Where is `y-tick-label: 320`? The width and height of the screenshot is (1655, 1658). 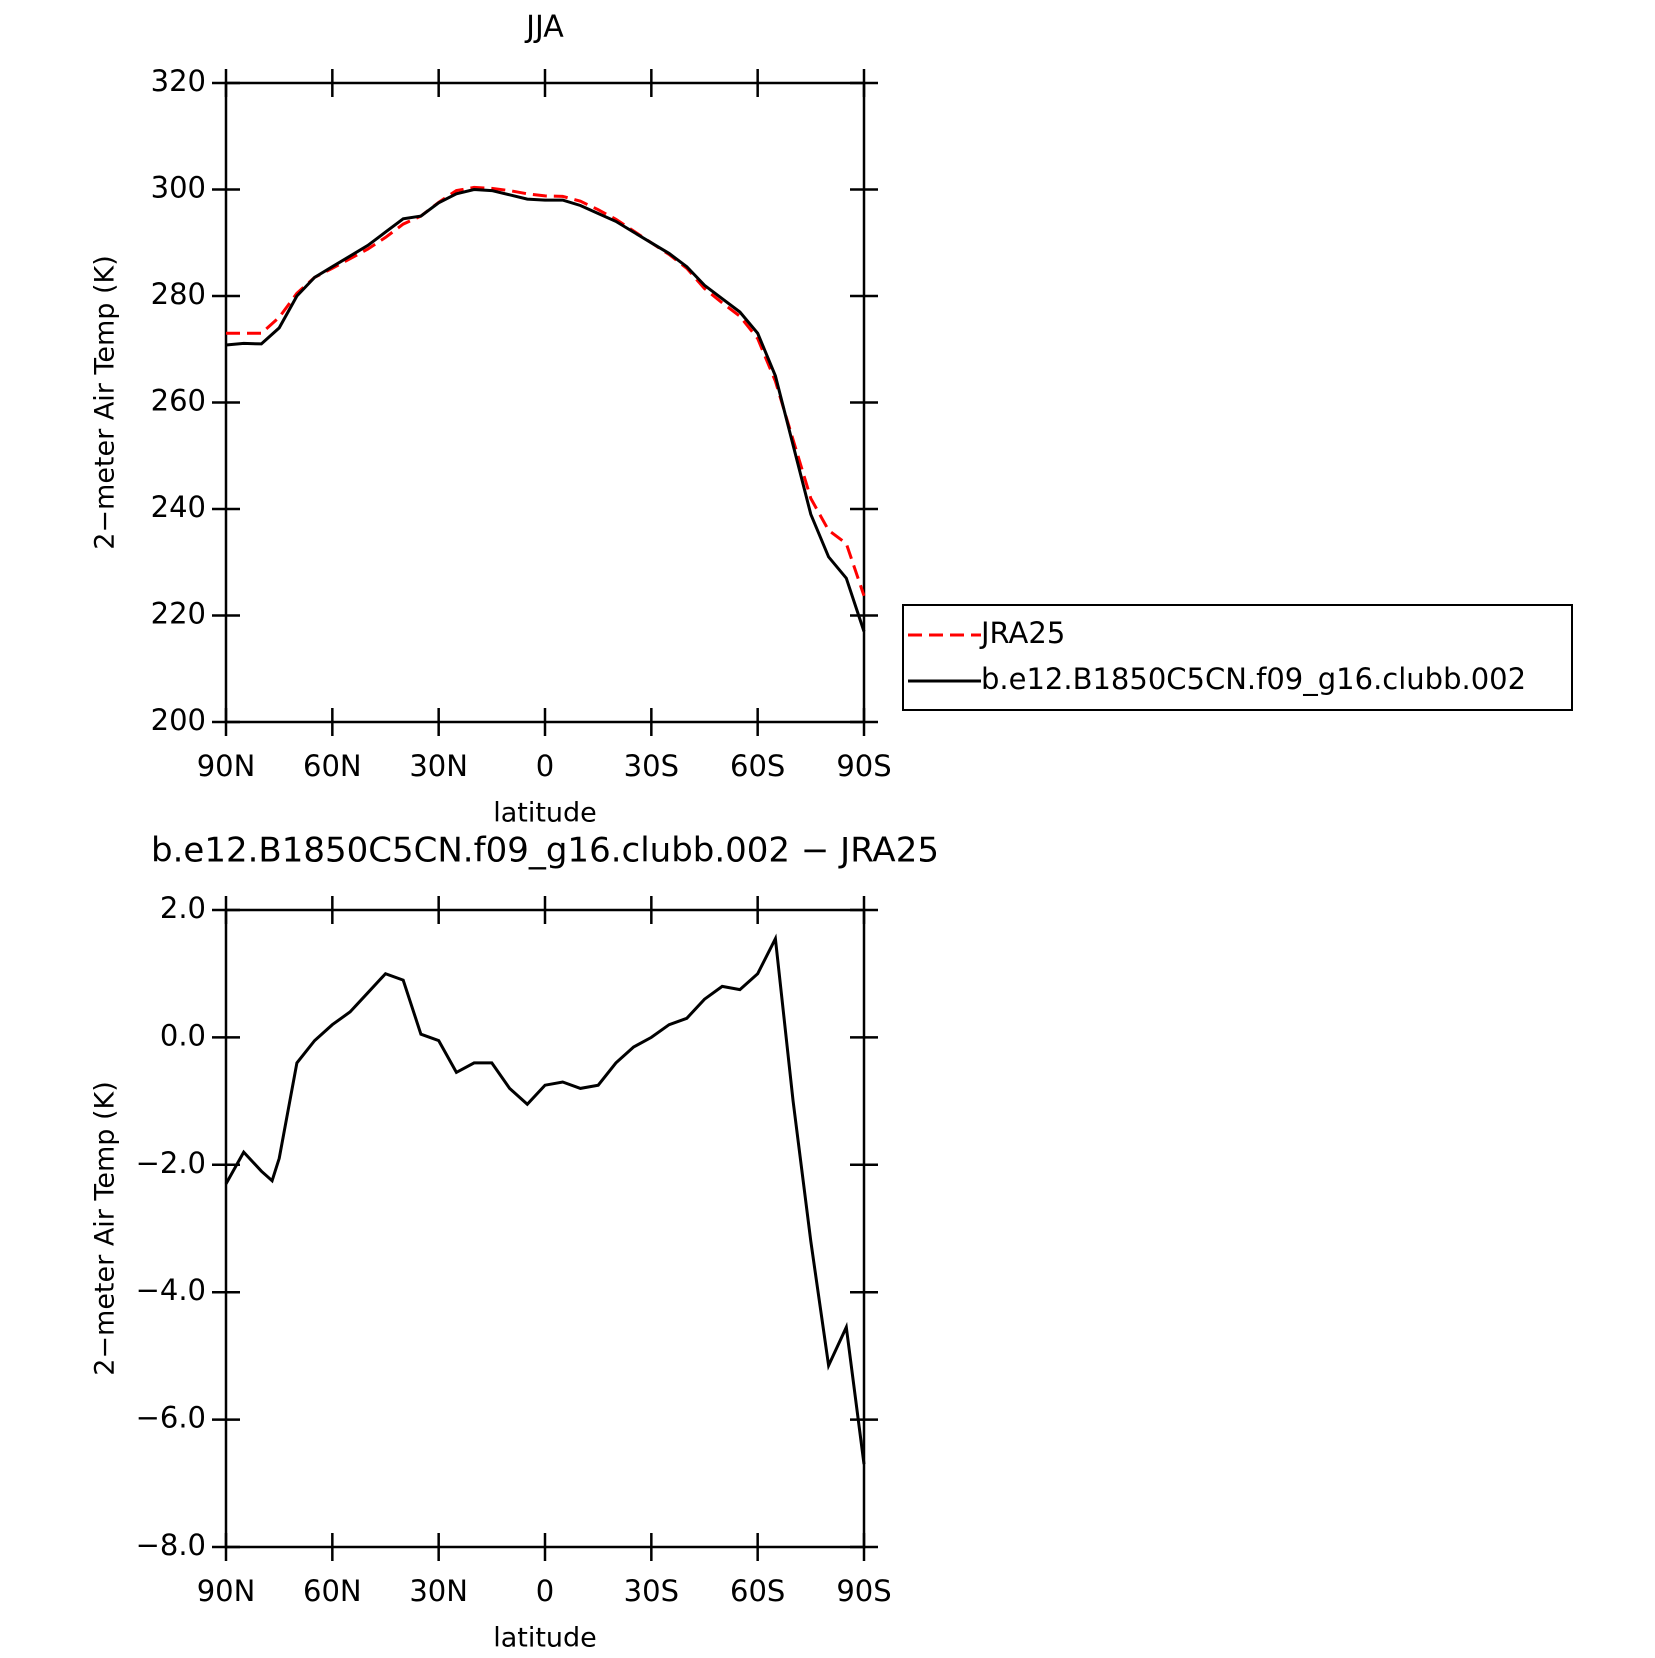
y-tick-label: 320 is located at coordinates (178, 81).